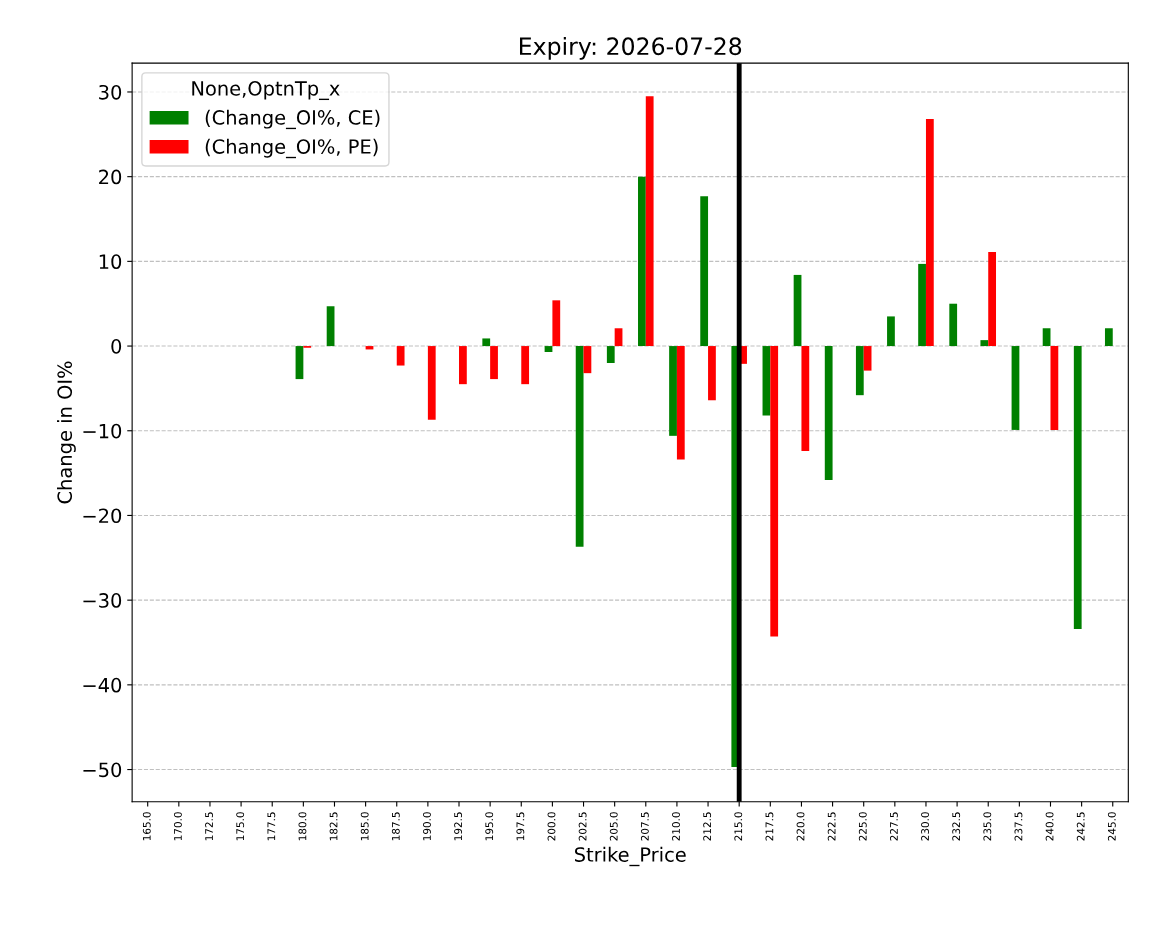 Image resolution: width=1149 pixels, height=929 pixels. I want to click on x-tick-label: 245.0, so click(1111, 826).